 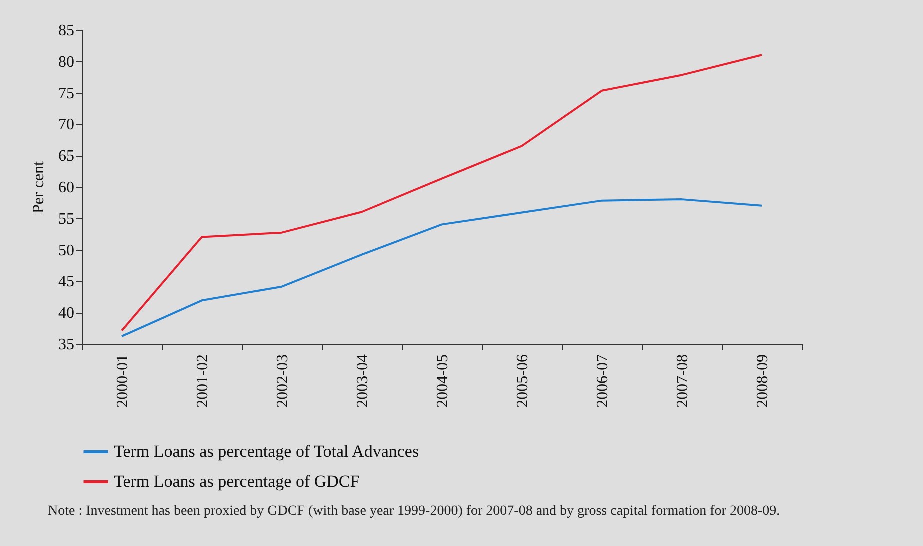 What do you see at coordinates (66, 157) in the screenshot?
I see `y-tick-label: 65` at bounding box center [66, 157].